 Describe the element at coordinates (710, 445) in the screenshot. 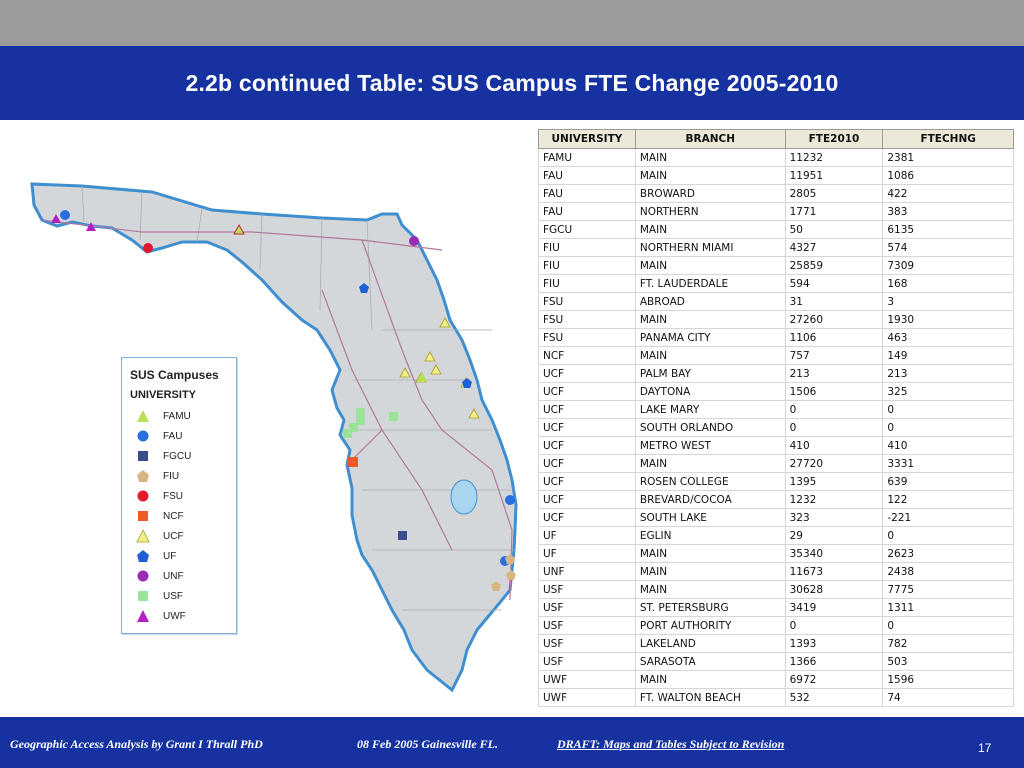

I see `table-cell: METRO WEST` at that location.